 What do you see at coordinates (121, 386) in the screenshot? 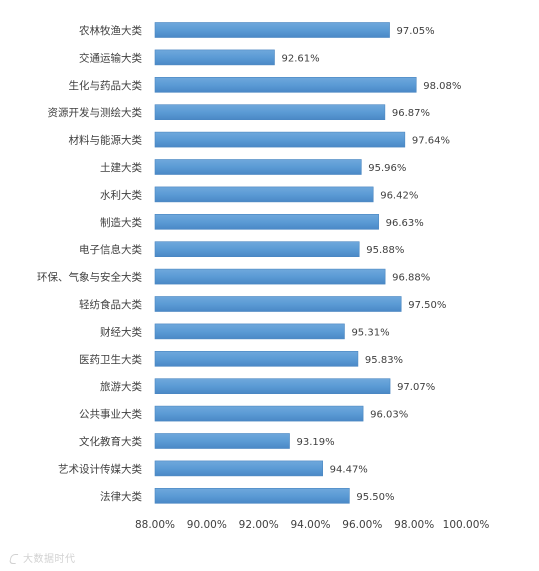
I see `category-label: 旅游大类` at bounding box center [121, 386].